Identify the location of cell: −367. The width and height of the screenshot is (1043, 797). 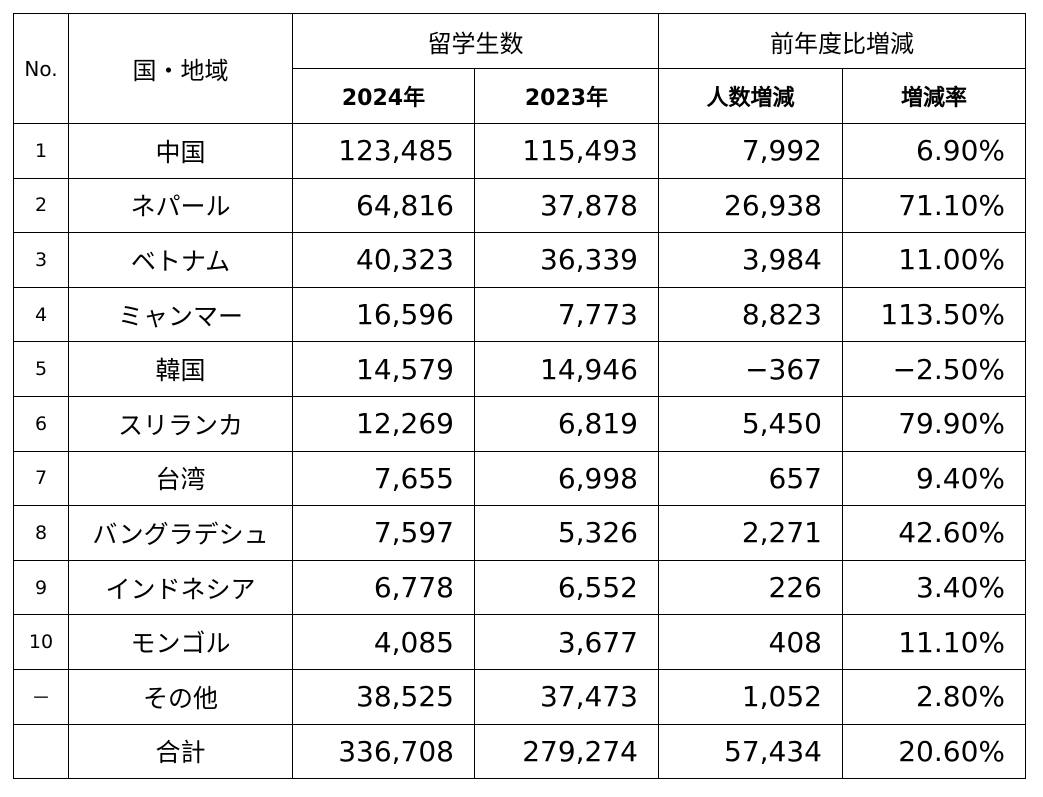
(750, 369).